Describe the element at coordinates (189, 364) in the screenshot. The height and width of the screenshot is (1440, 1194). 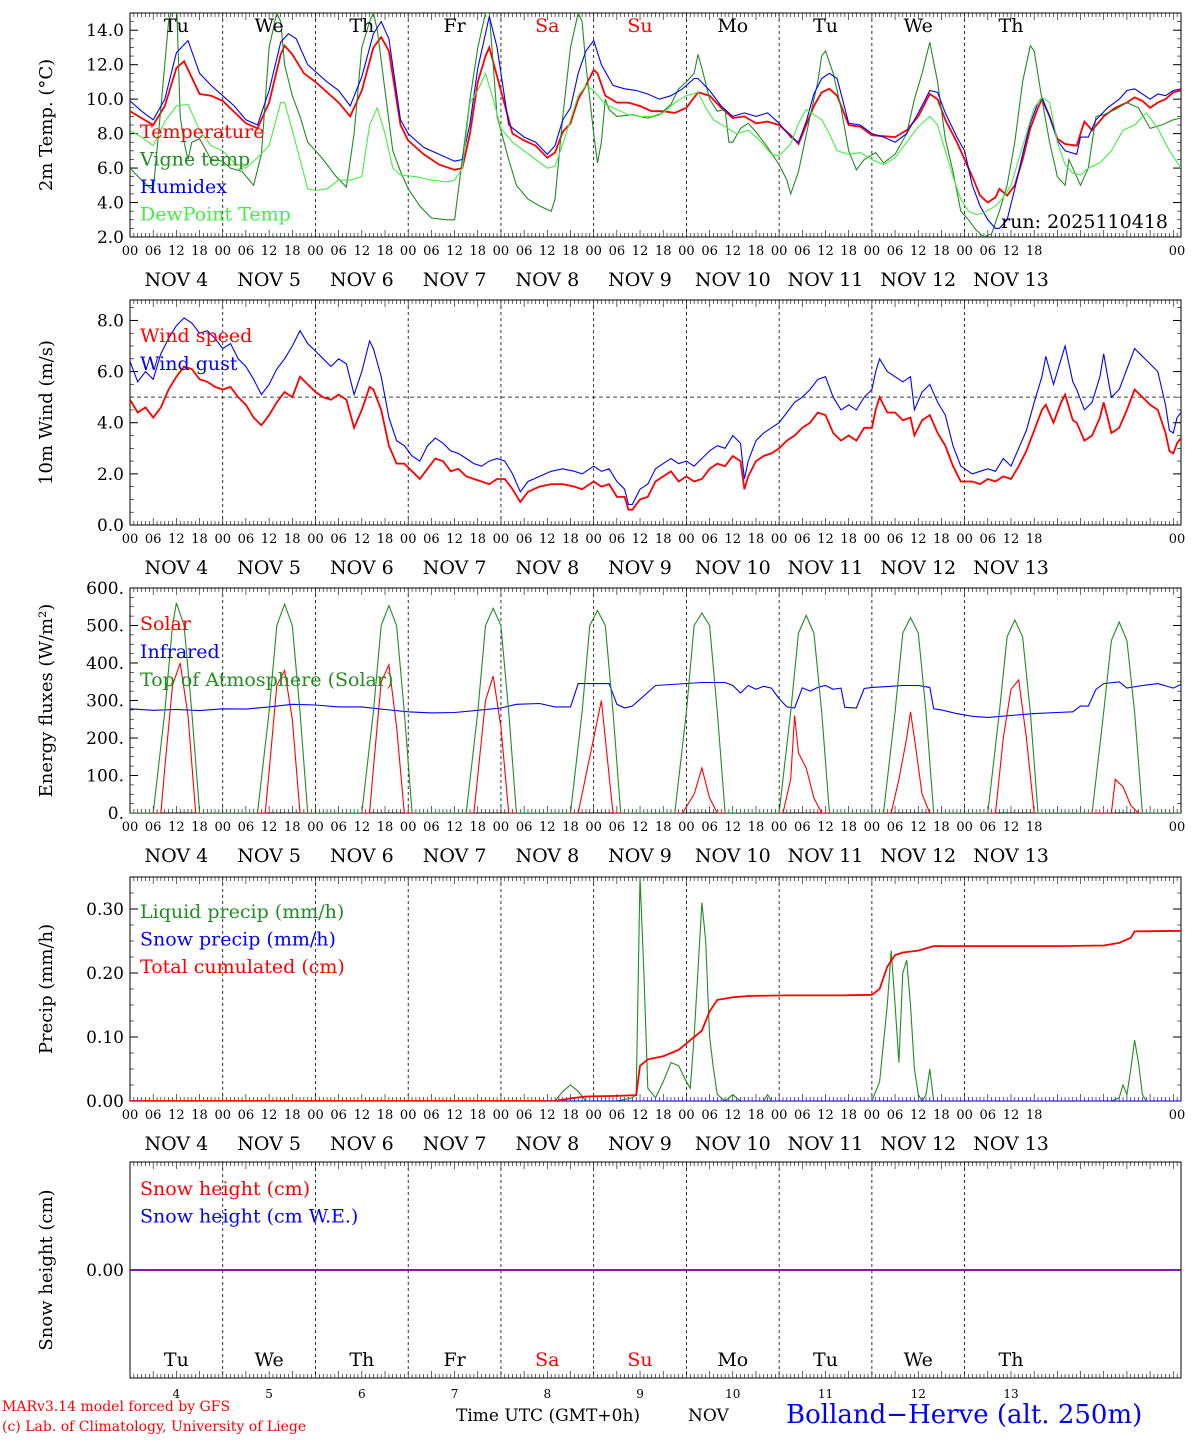
I see `legend-wind-gust: Wind gust` at that location.